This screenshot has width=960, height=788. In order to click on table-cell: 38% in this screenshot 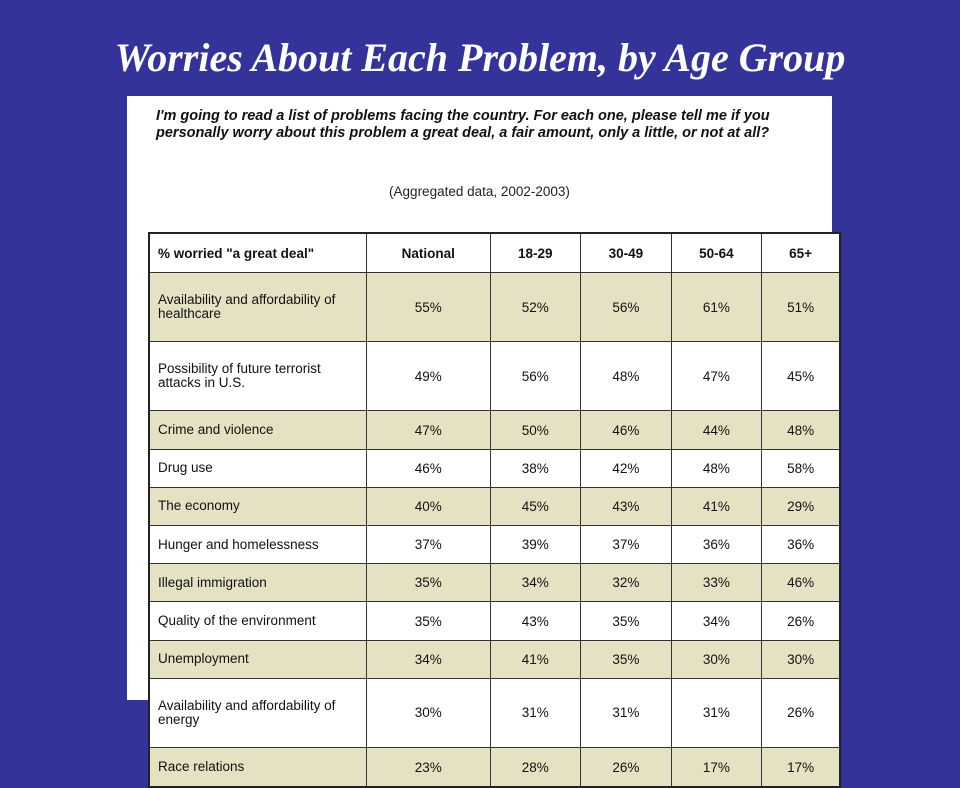, I will do `click(535, 468)`.